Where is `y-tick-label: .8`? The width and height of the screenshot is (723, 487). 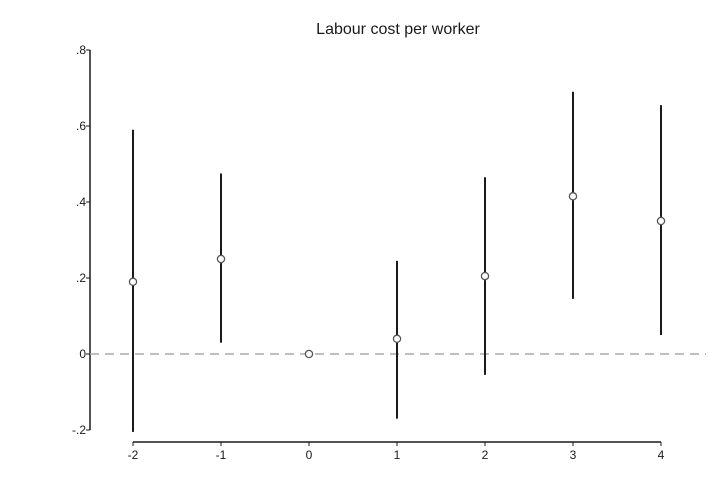
y-tick-label: .8 is located at coordinates (81, 50).